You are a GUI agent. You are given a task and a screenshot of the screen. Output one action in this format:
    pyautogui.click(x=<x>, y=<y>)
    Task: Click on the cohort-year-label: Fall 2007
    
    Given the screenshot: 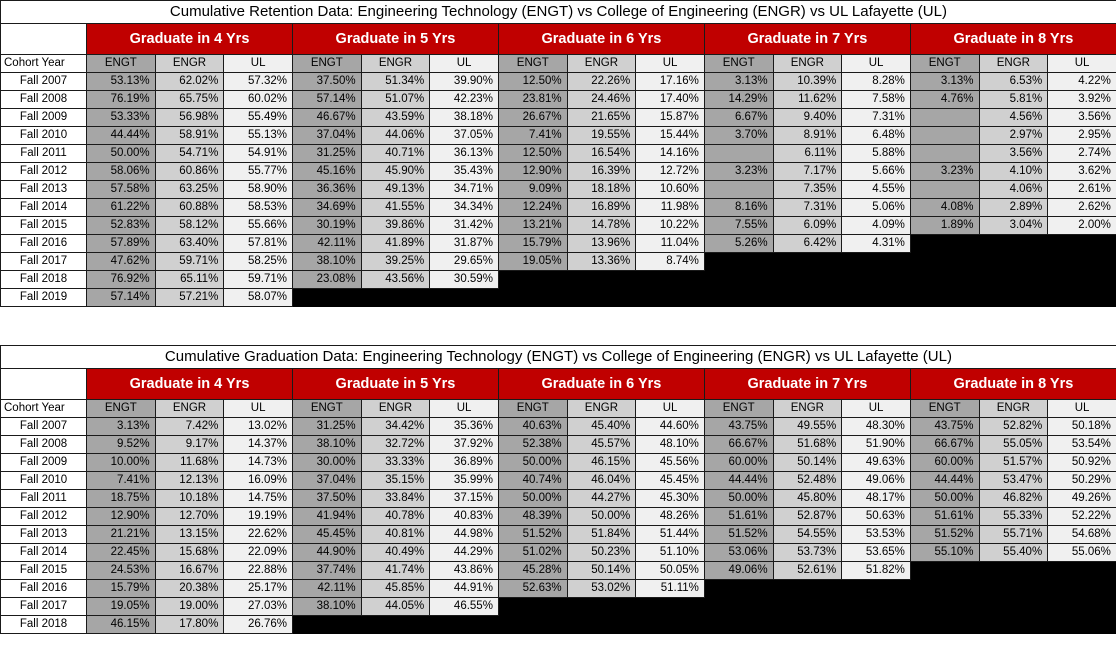 What is the action you would take?
    pyautogui.click(x=43, y=426)
    